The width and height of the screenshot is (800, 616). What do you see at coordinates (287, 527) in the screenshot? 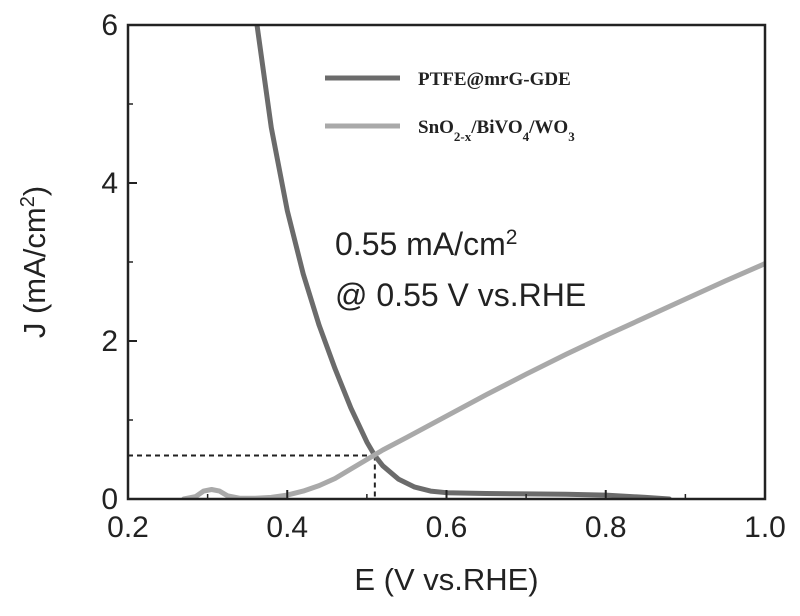
I see `x-tick-label: 0.4` at bounding box center [287, 527].